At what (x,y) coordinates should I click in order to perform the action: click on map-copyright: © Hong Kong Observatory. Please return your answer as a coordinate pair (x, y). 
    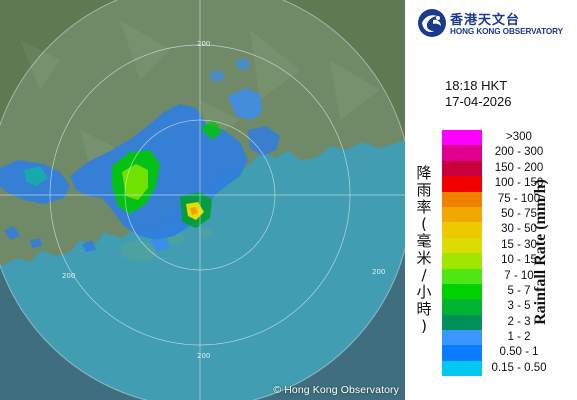
    Looking at the image, I should click on (336, 390).